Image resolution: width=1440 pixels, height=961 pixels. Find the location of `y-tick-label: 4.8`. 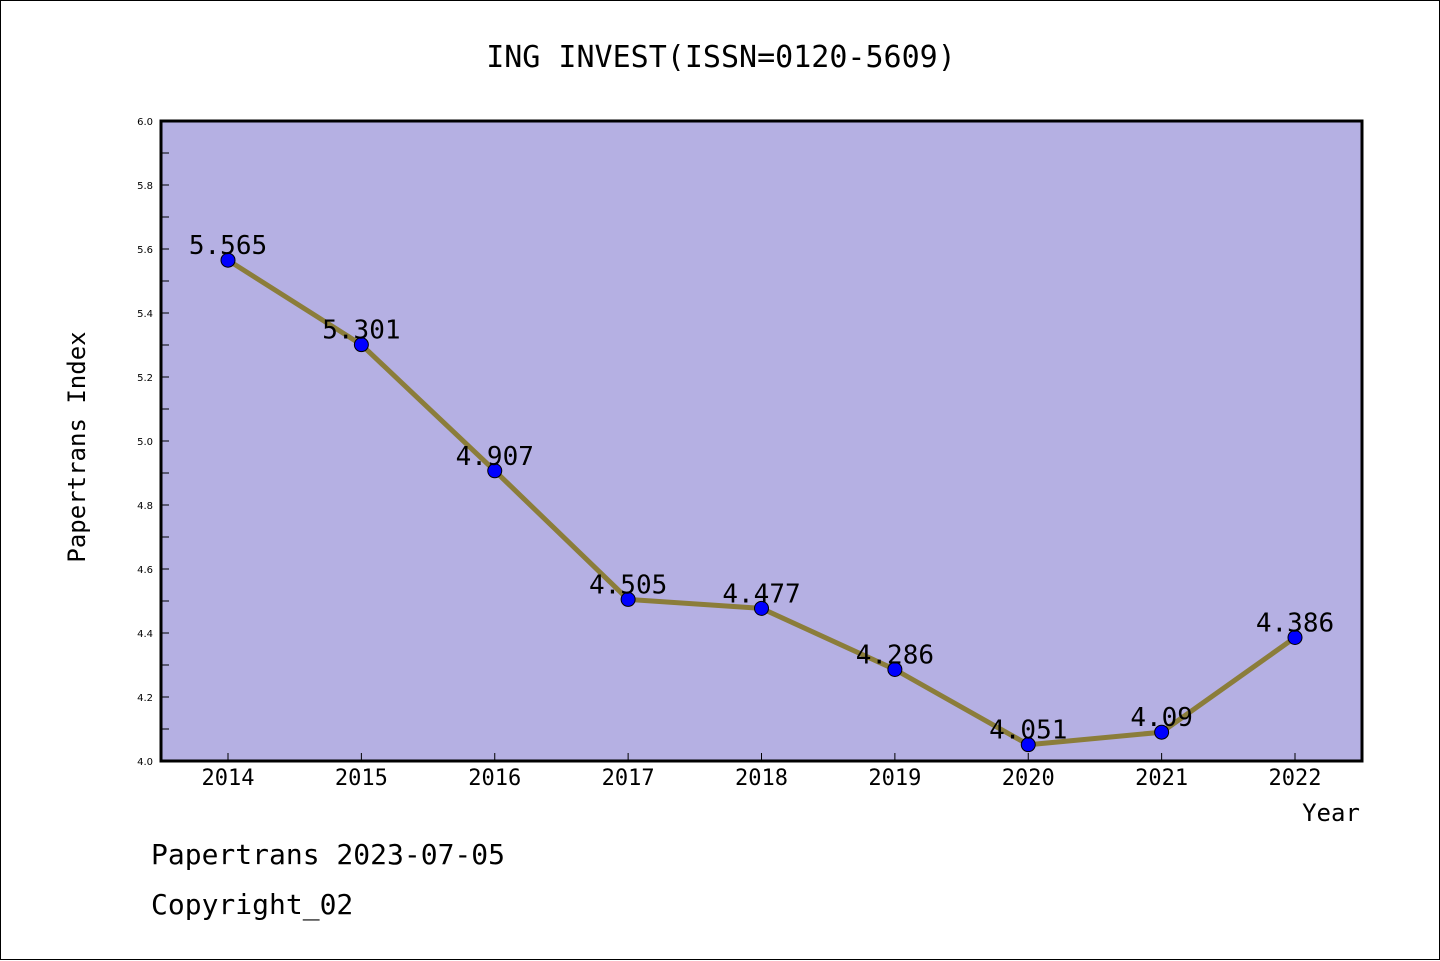

y-tick-label: 4.8 is located at coordinates (145, 506).